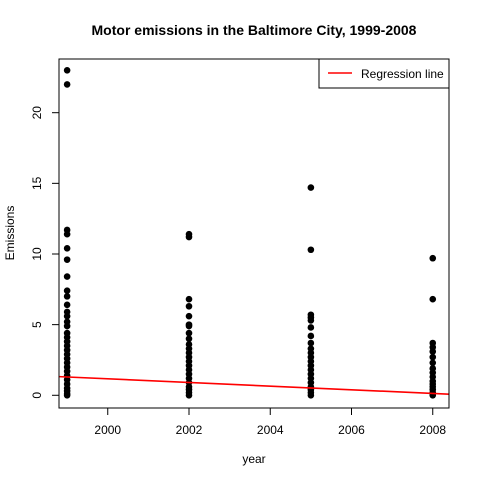  I want to click on y-tick-label-10: 10, so click(37, 254).